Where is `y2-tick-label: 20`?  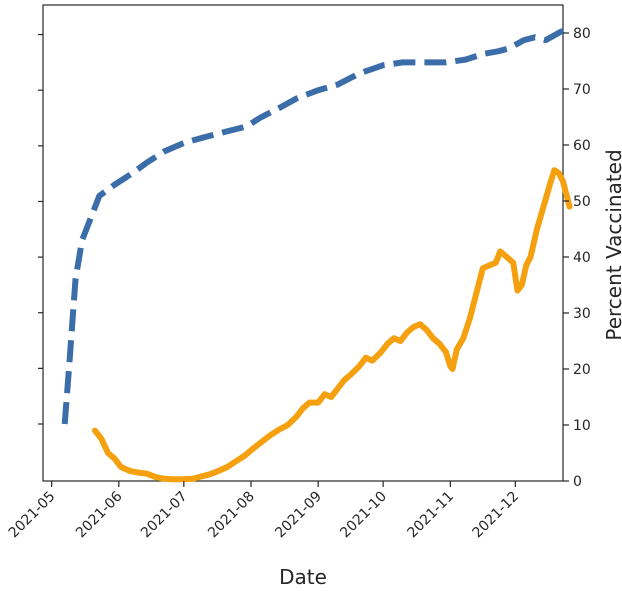
y2-tick-label: 20 is located at coordinates (582, 370).